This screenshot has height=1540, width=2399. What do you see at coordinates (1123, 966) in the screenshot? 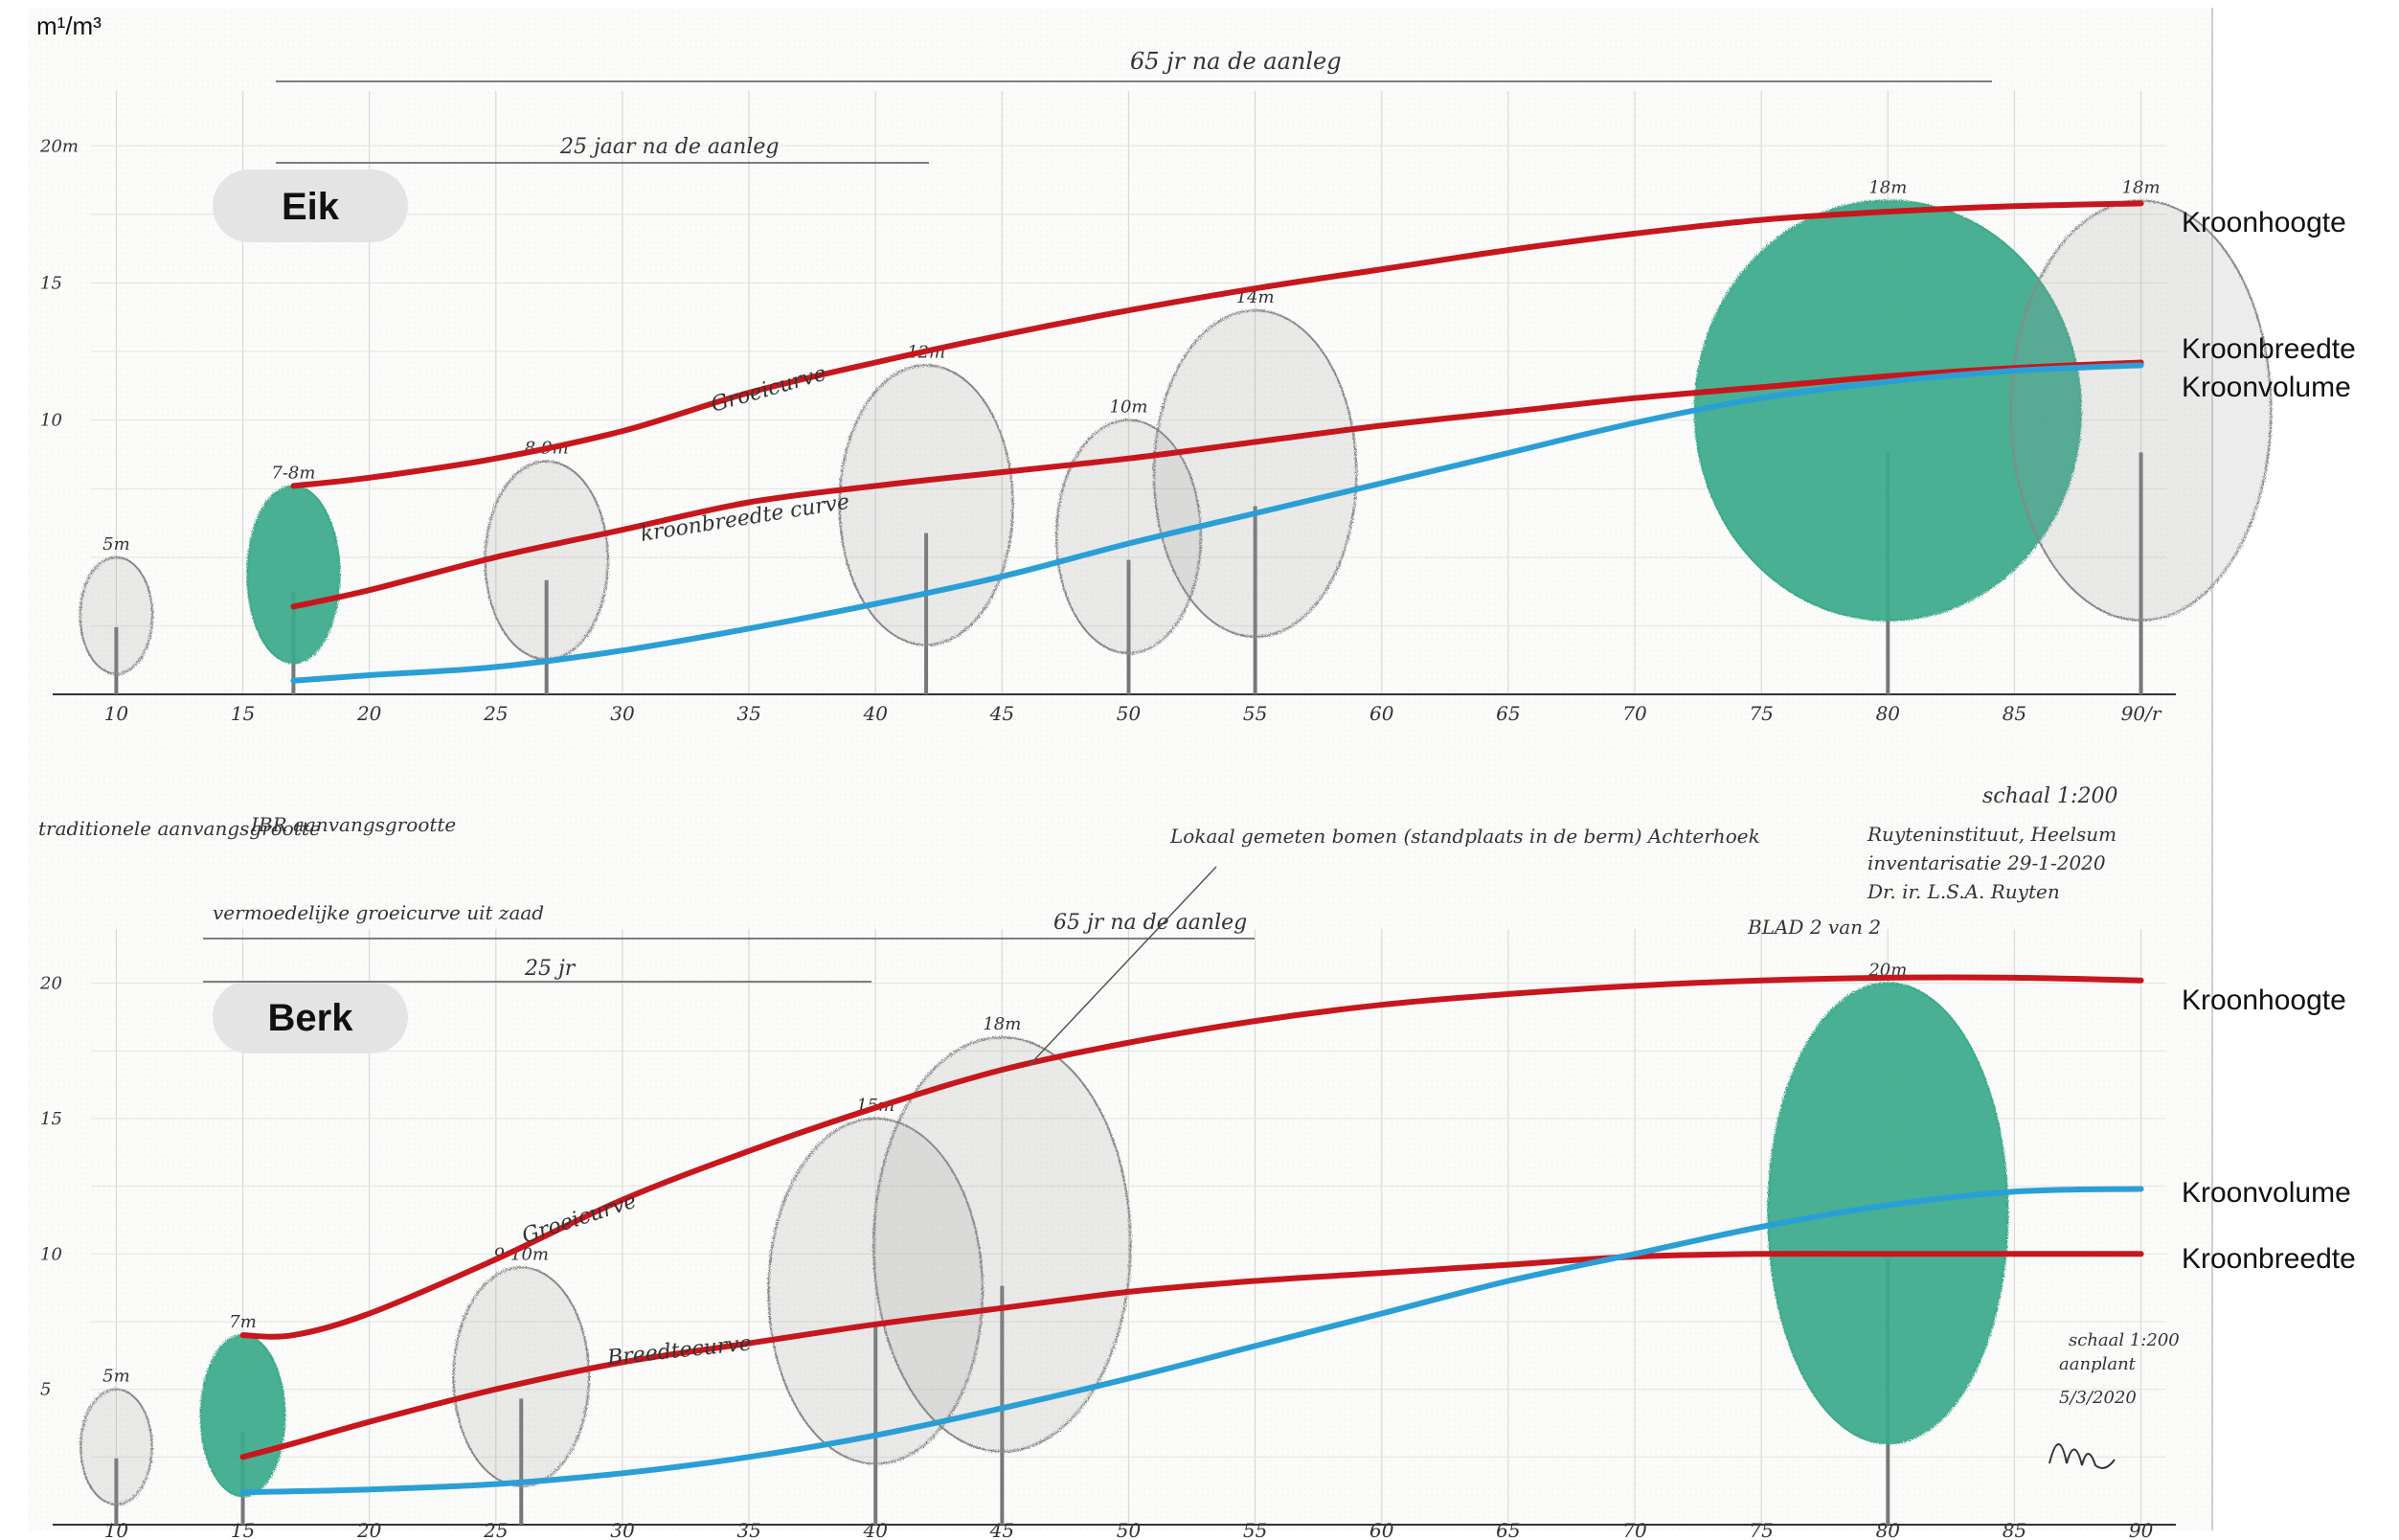
I see `lokaal-pointer` at bounding box center [1123, 966].